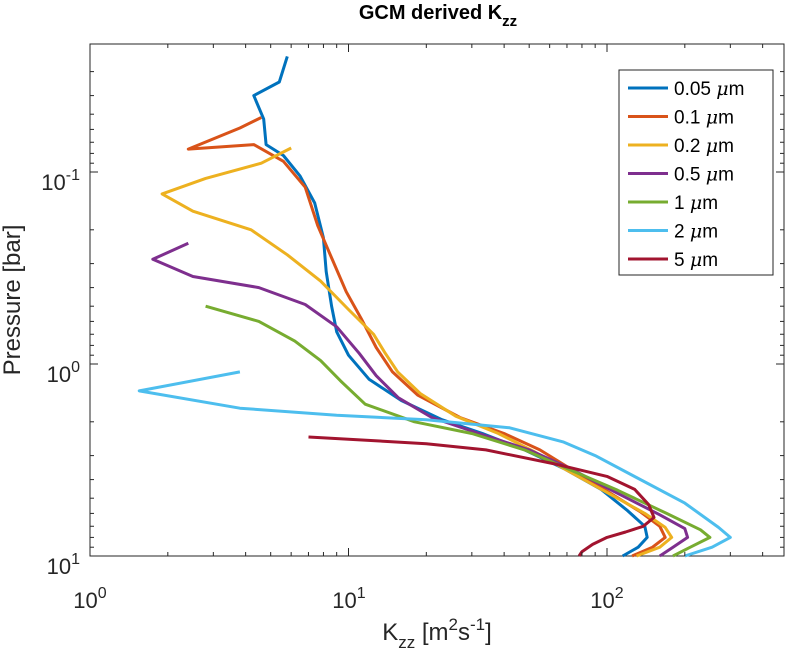  Describe the element at coordinates (60, 181) in the screenshot. I see `y-tick-label: 10⁻¹` at that location.